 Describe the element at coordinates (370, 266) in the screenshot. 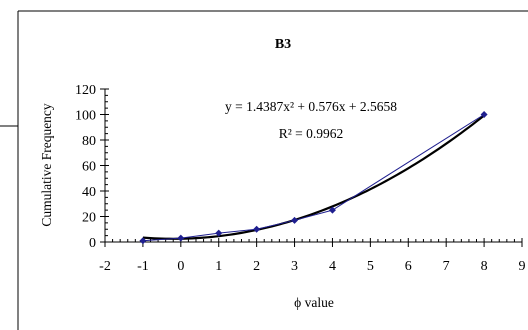

I see `x-tick-label: 5` at that location.